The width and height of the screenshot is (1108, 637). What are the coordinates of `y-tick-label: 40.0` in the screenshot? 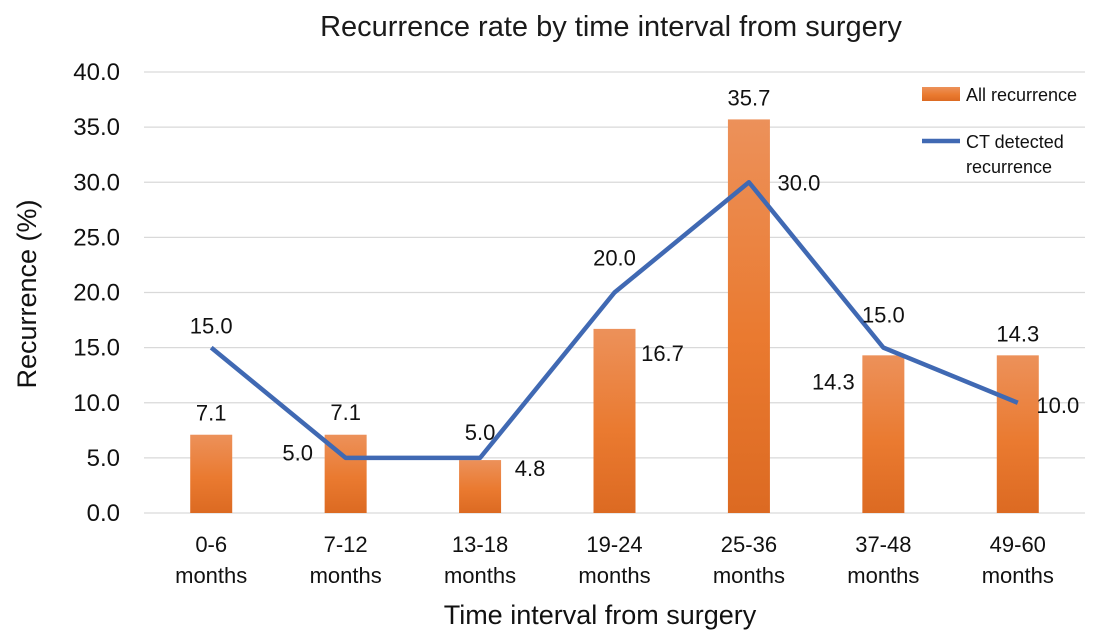 It's located at (96, 72).